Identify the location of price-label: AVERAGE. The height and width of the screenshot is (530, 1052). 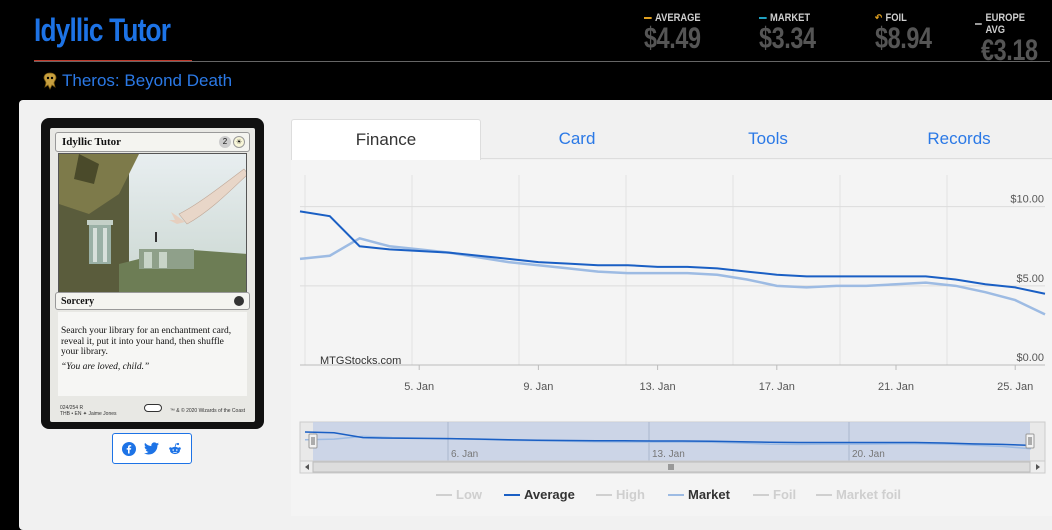
(678, 18).